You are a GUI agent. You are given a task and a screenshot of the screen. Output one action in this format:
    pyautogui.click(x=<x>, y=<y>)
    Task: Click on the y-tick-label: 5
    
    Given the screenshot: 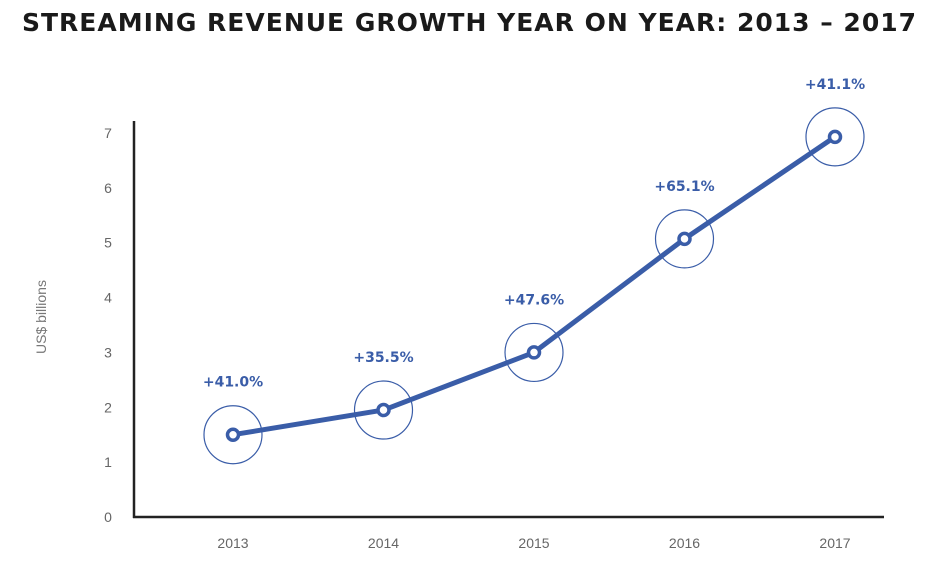 What is the action you would take?
    pyautogui.click(x=108, y=243)
    